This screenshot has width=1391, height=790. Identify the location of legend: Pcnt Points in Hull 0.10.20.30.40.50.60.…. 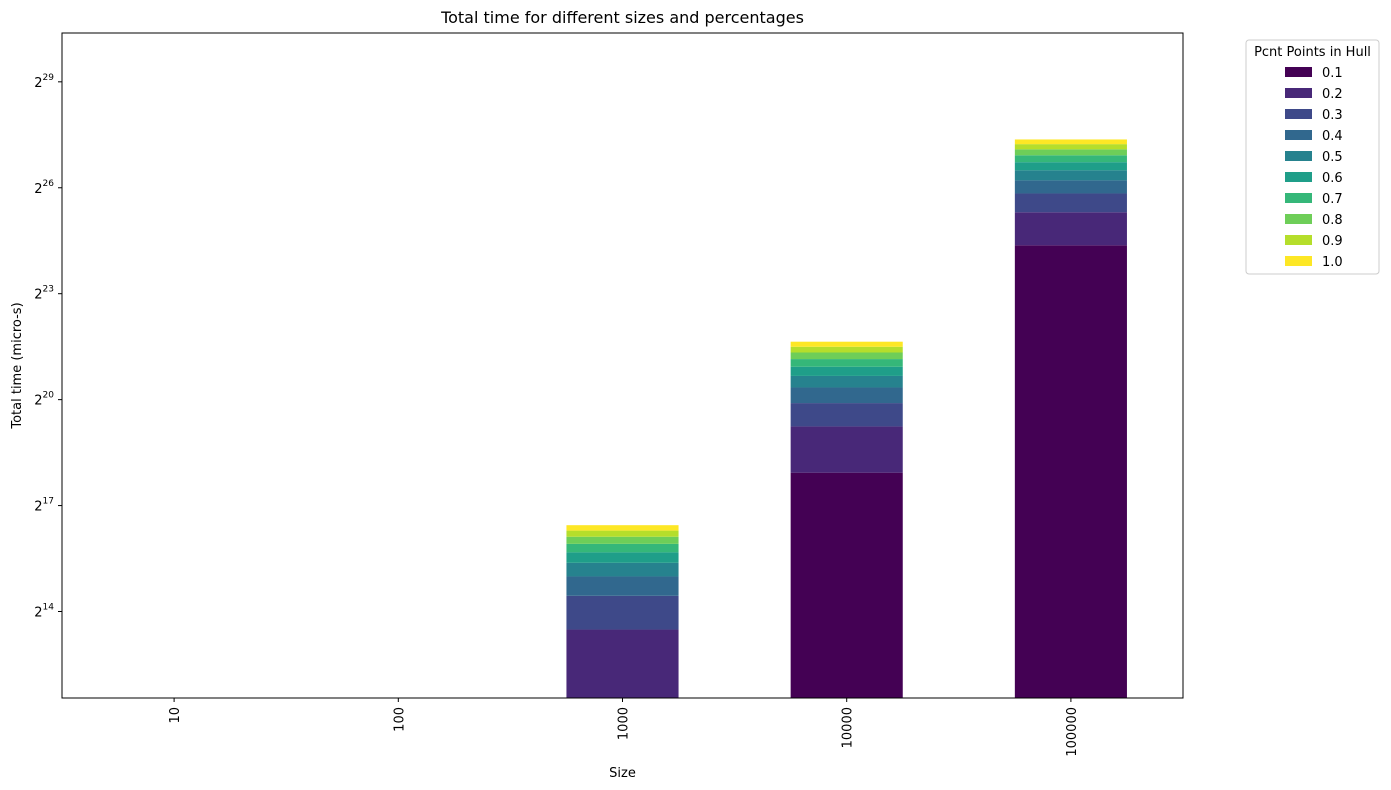
(1312, 157).